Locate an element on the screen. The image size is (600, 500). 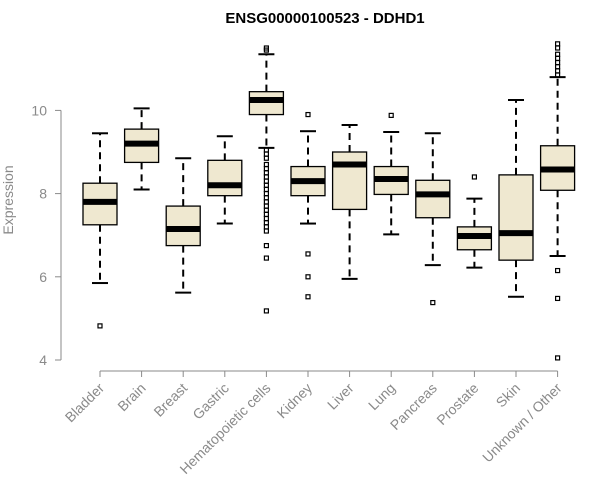
chart-title: ENSG00000100523 - DDHD1 is located at coordinates (324, 18).